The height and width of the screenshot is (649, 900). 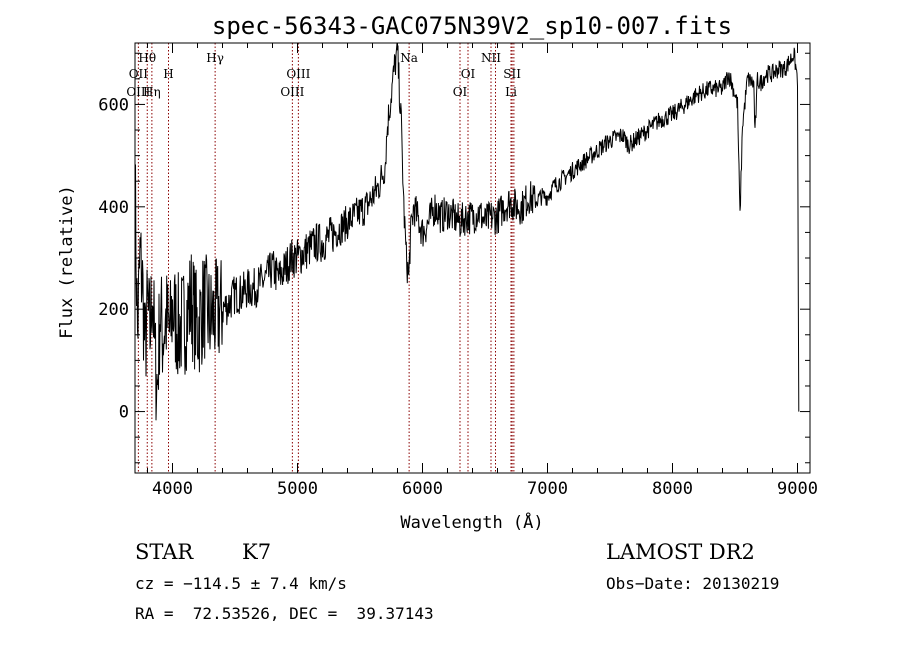 I want to click on x-tick-label: 4000, so click(x=172, y=489).